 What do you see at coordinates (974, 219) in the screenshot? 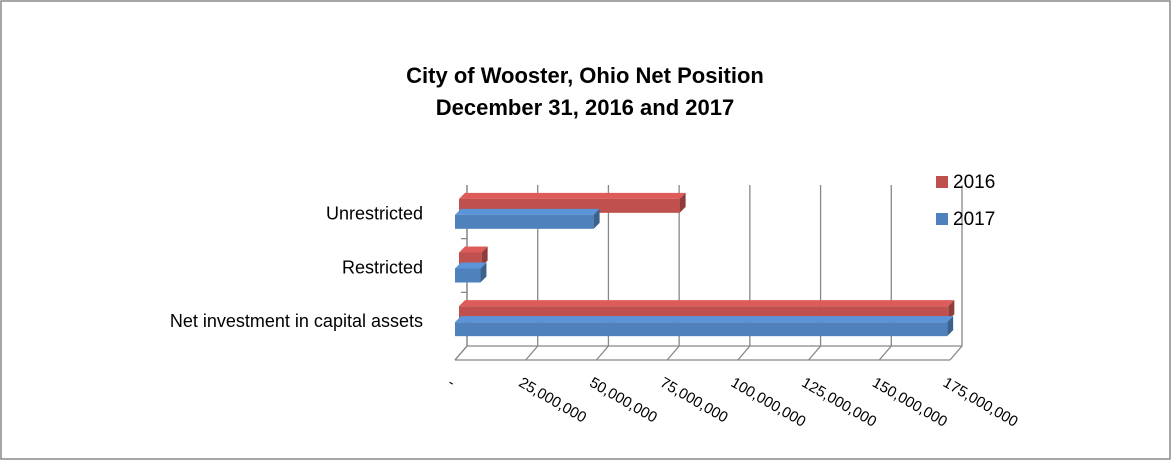
I see `legend-label: 2017` at bounding box center [974, 219].